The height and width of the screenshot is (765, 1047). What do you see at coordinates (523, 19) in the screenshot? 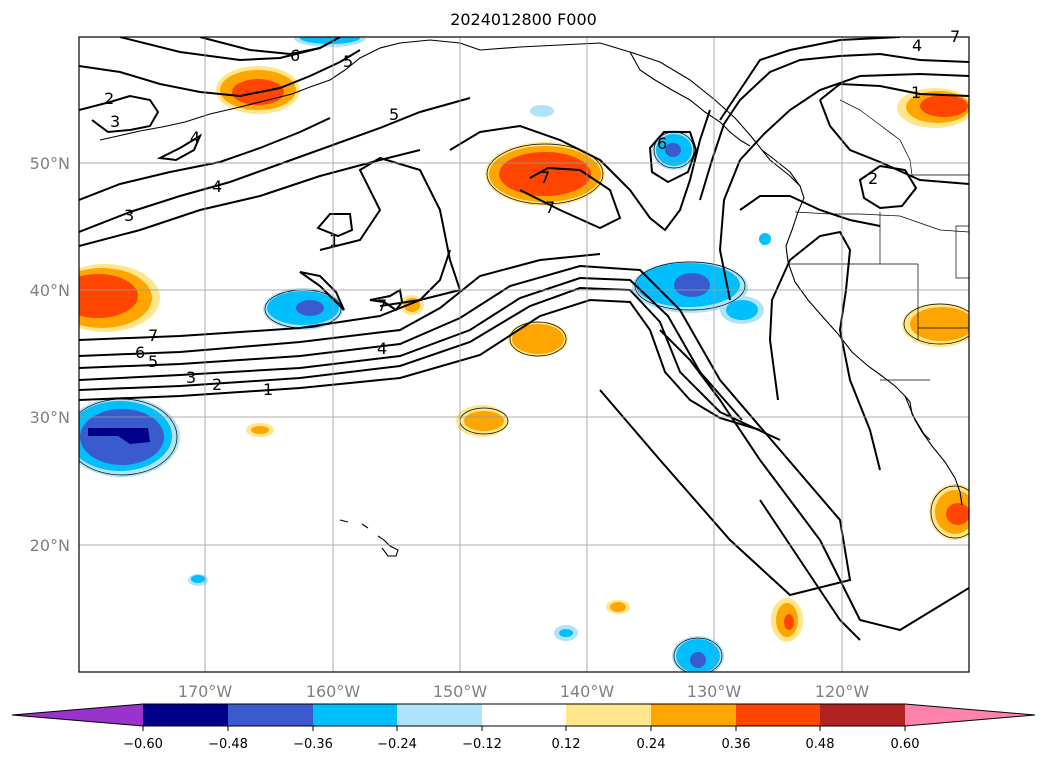
I see `chart-title: 2024012800 F000` at bounding box center [523, 19].